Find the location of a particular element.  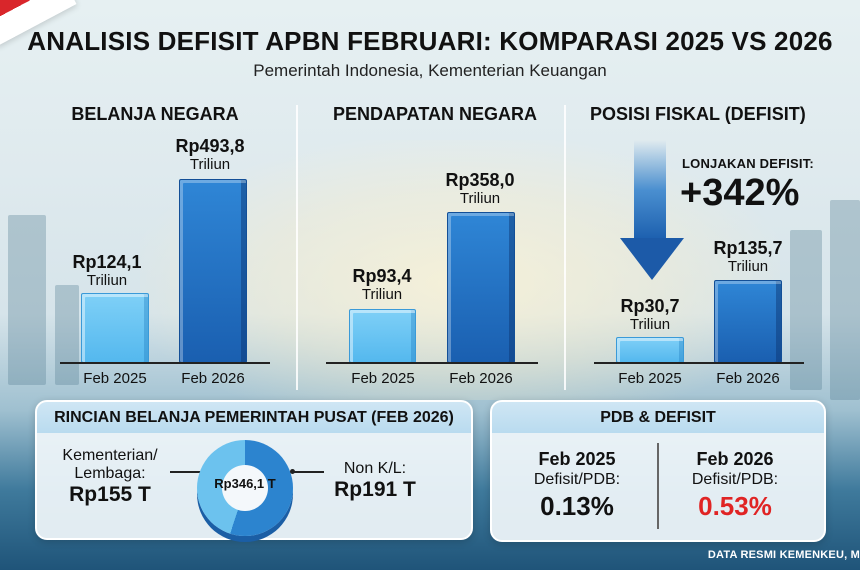

non-kl-label-group: Non K/L: Rp191 T is located at coordinates (375, 481).